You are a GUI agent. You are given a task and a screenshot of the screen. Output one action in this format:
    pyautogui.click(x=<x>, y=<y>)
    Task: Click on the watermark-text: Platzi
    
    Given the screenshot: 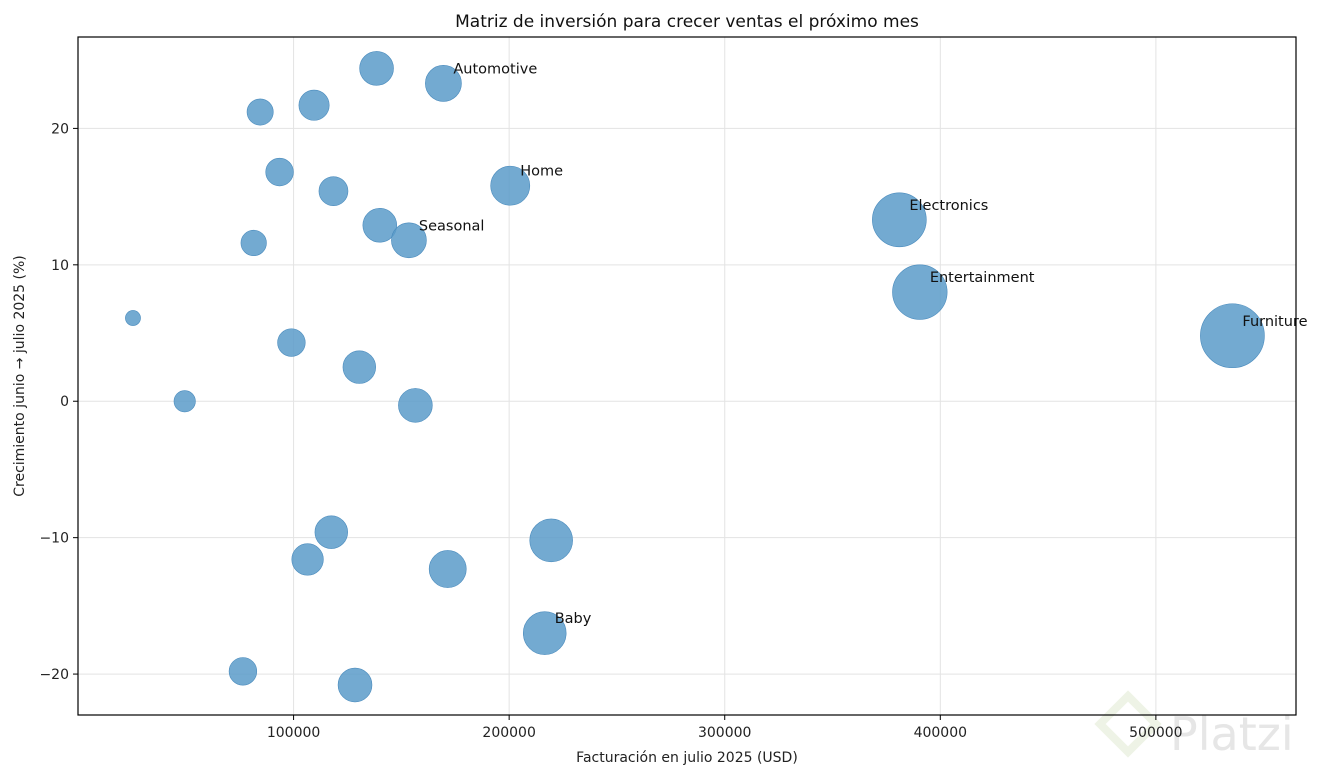 What is the action you would take?
    pyautogui.click(x=1232, y=734)
    